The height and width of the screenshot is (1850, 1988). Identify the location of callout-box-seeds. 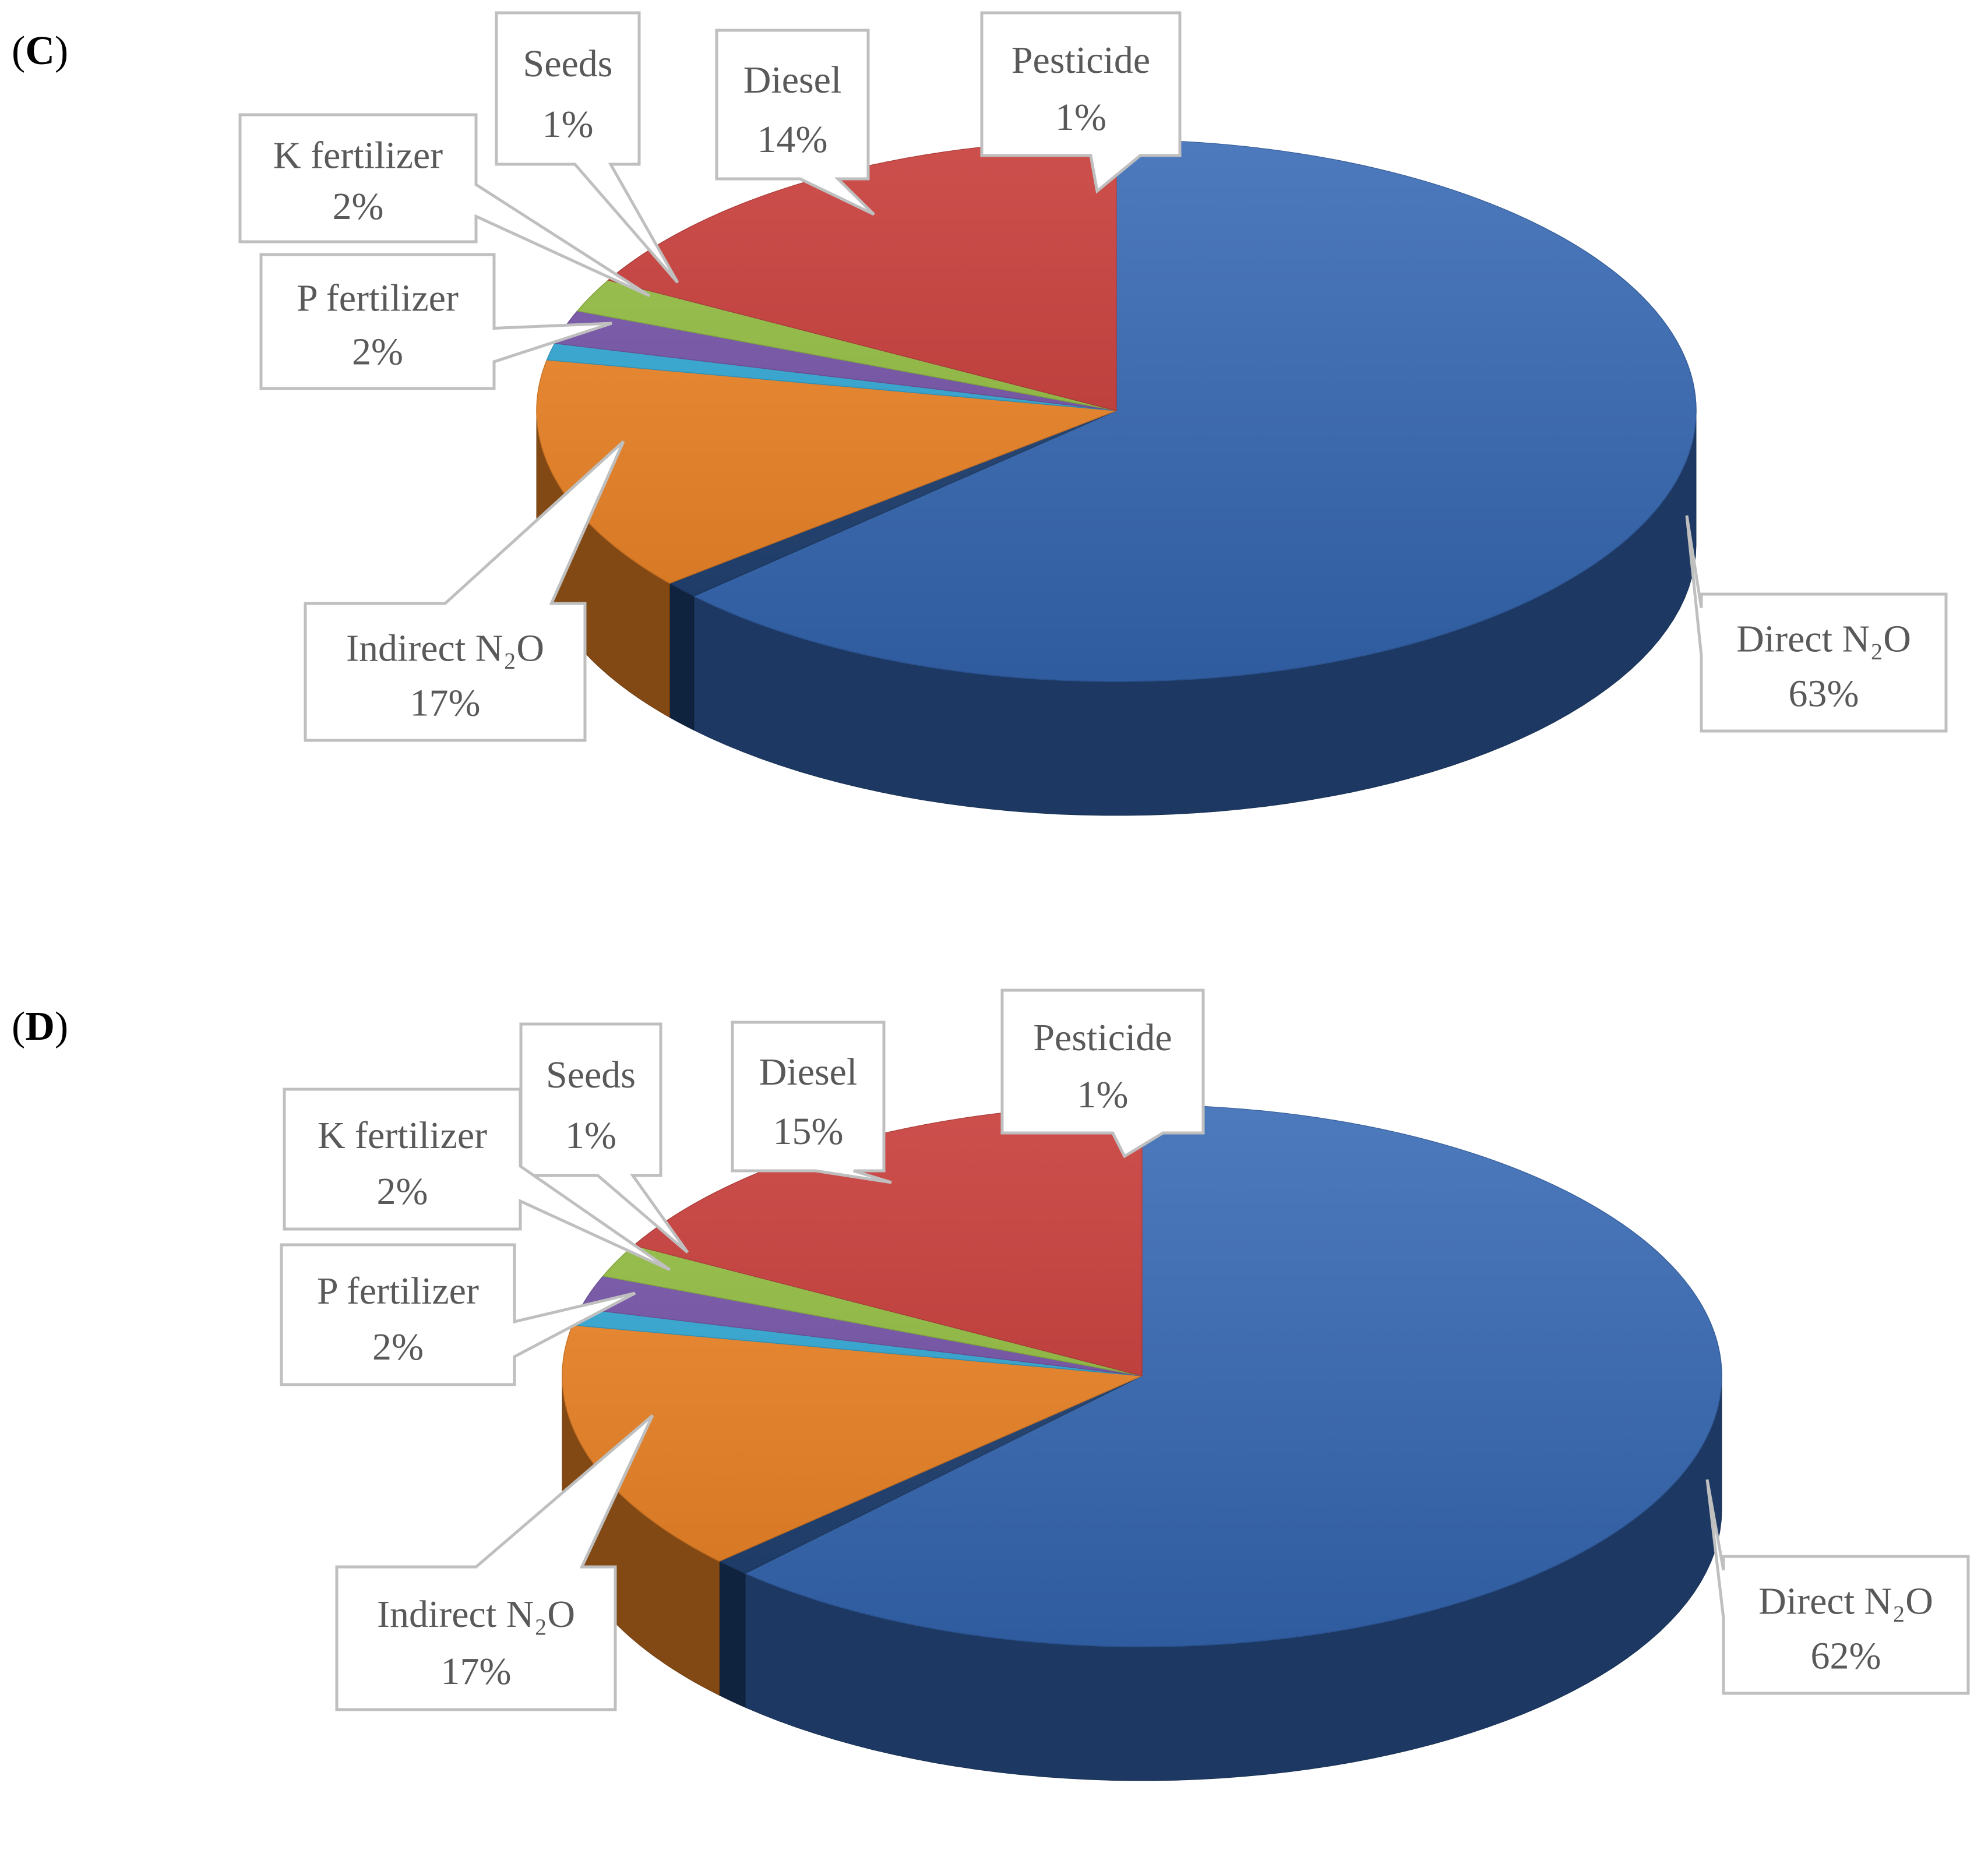
(587, 147).